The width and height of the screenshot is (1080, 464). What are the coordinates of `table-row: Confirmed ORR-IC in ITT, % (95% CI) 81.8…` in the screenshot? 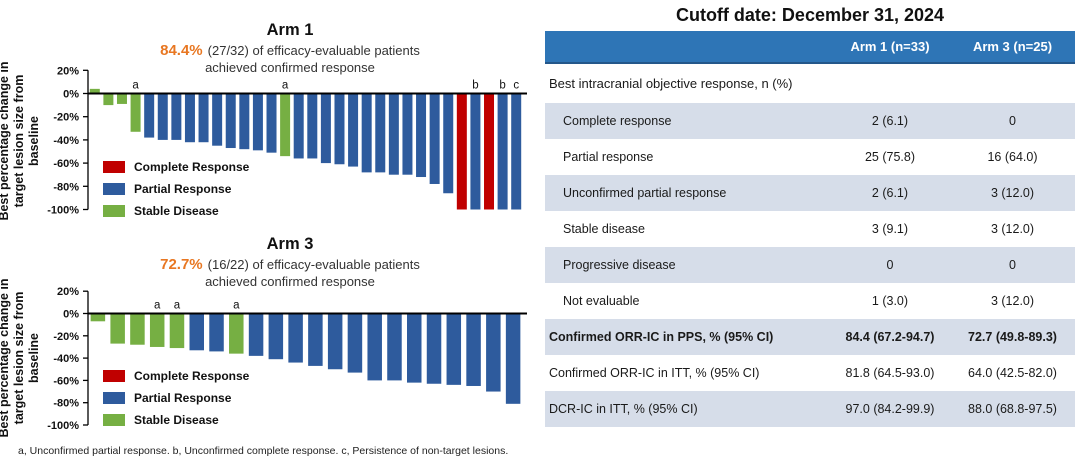 It's located at (810, 373).